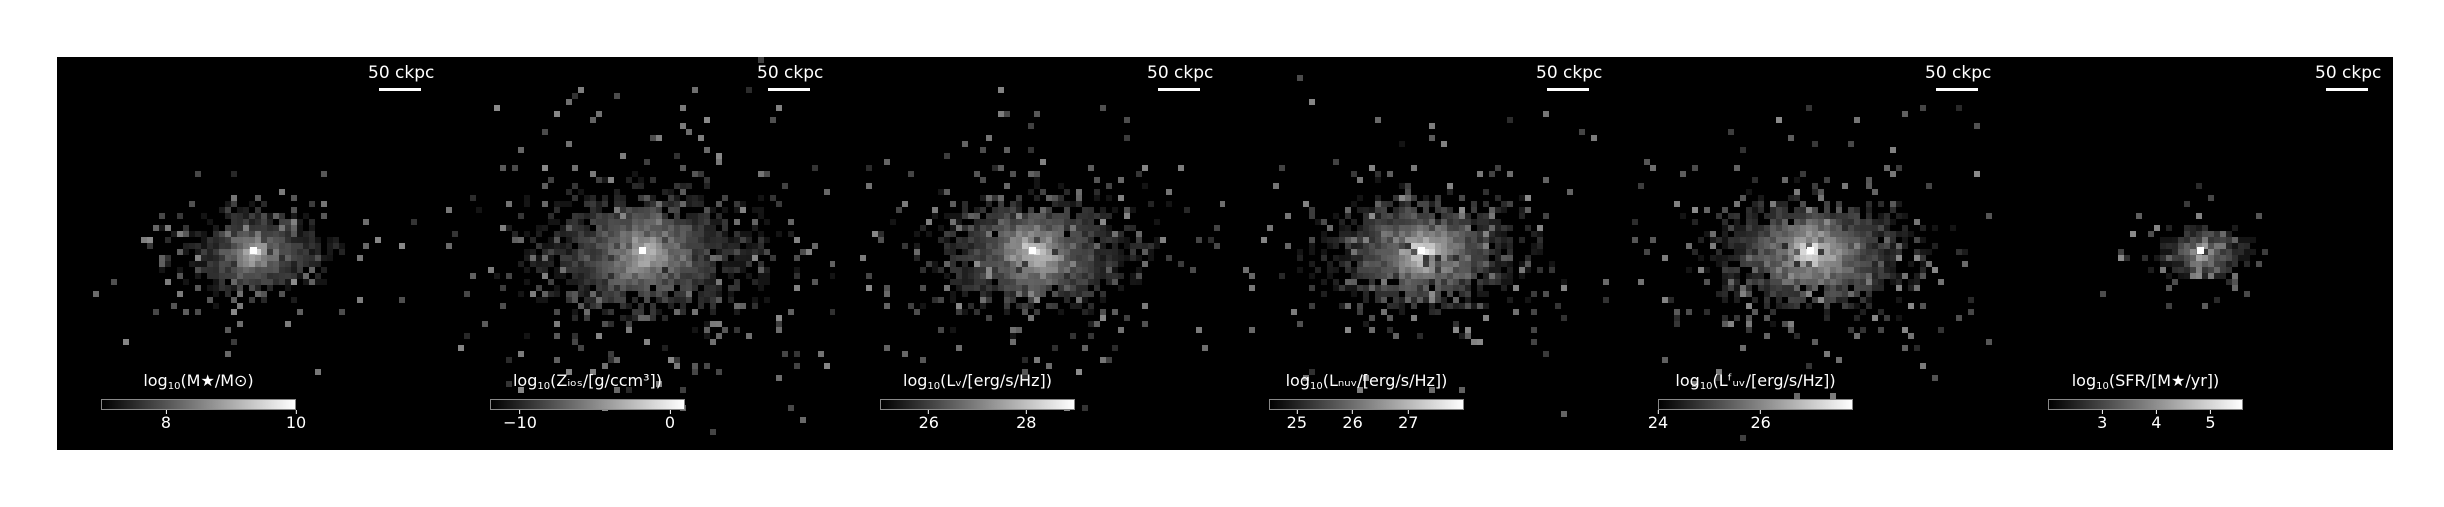  What do you see at coordinates (1755, 382) in the screenshot?
I see `colorbar-label: log10(Lᶠᵤᵥ/[erg/s/Hz])` at bounding box center [1755, 382].